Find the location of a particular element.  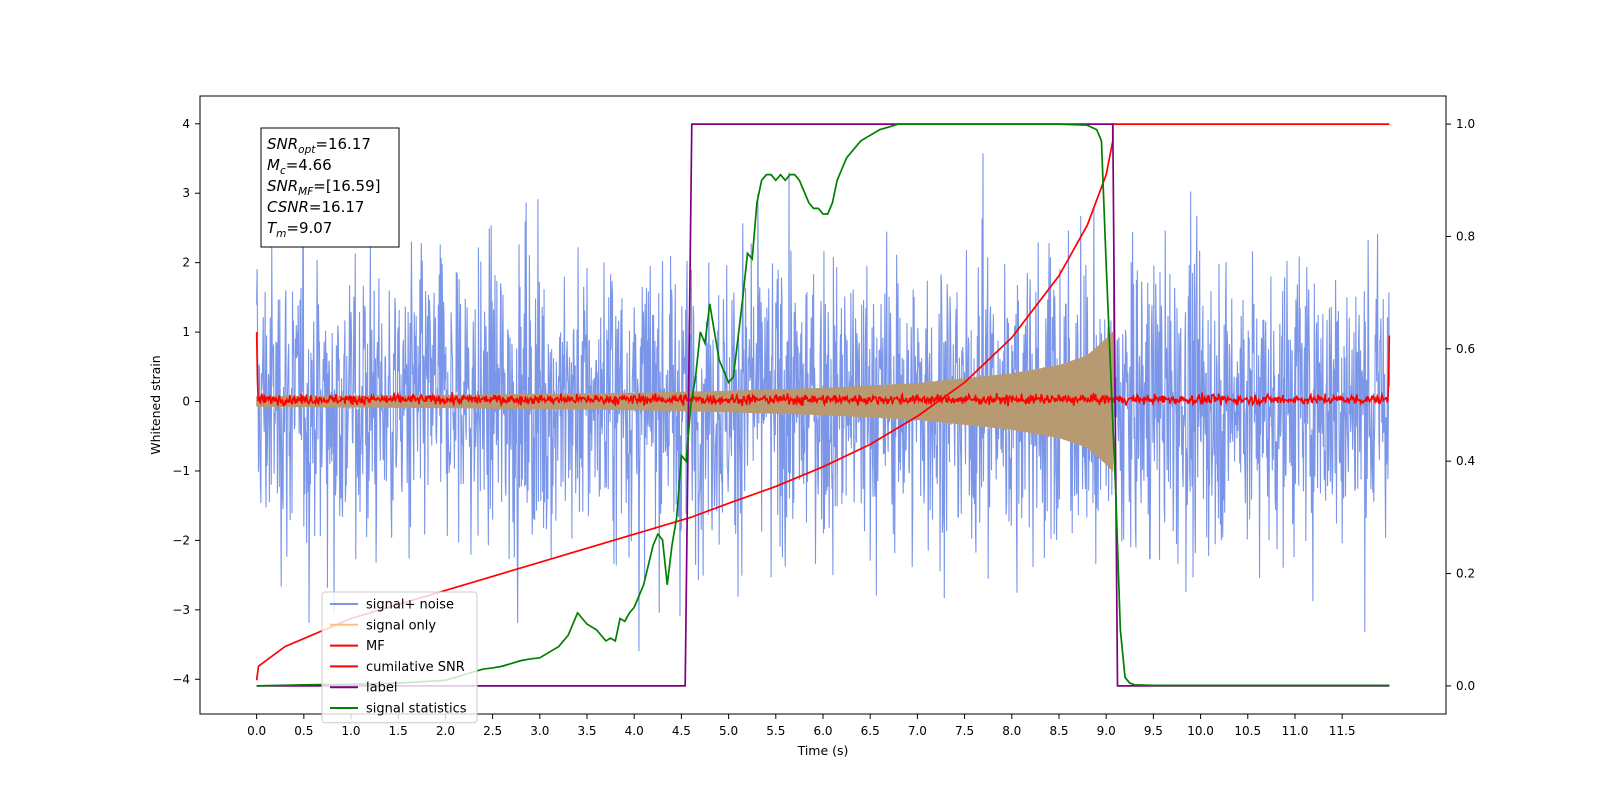

x-tick-label: 0.0 is located at coordinates (256, 731).